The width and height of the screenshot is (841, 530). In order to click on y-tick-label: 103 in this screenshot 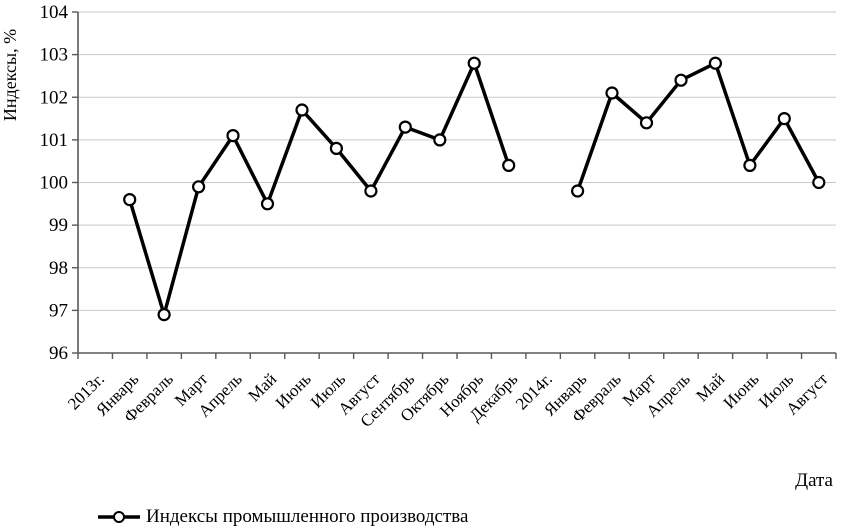, I will do `click(54, 55)`.